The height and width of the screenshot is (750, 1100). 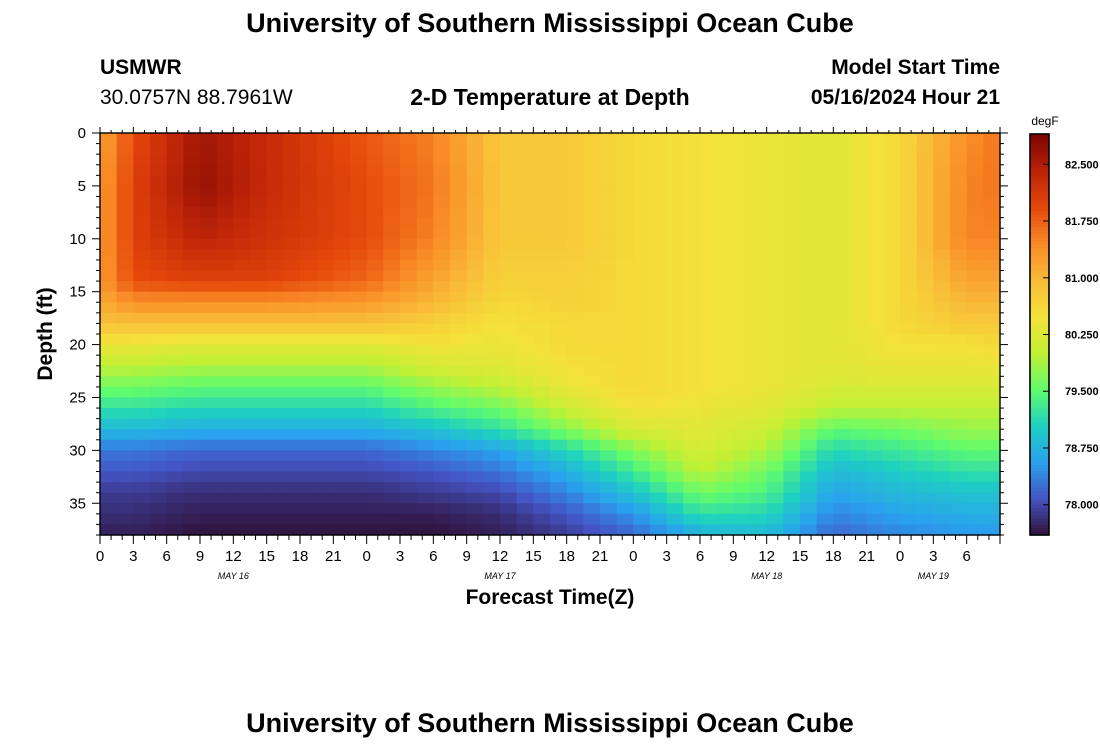 I want to click on x-tick-label: 18, so click(x=566, y=556).